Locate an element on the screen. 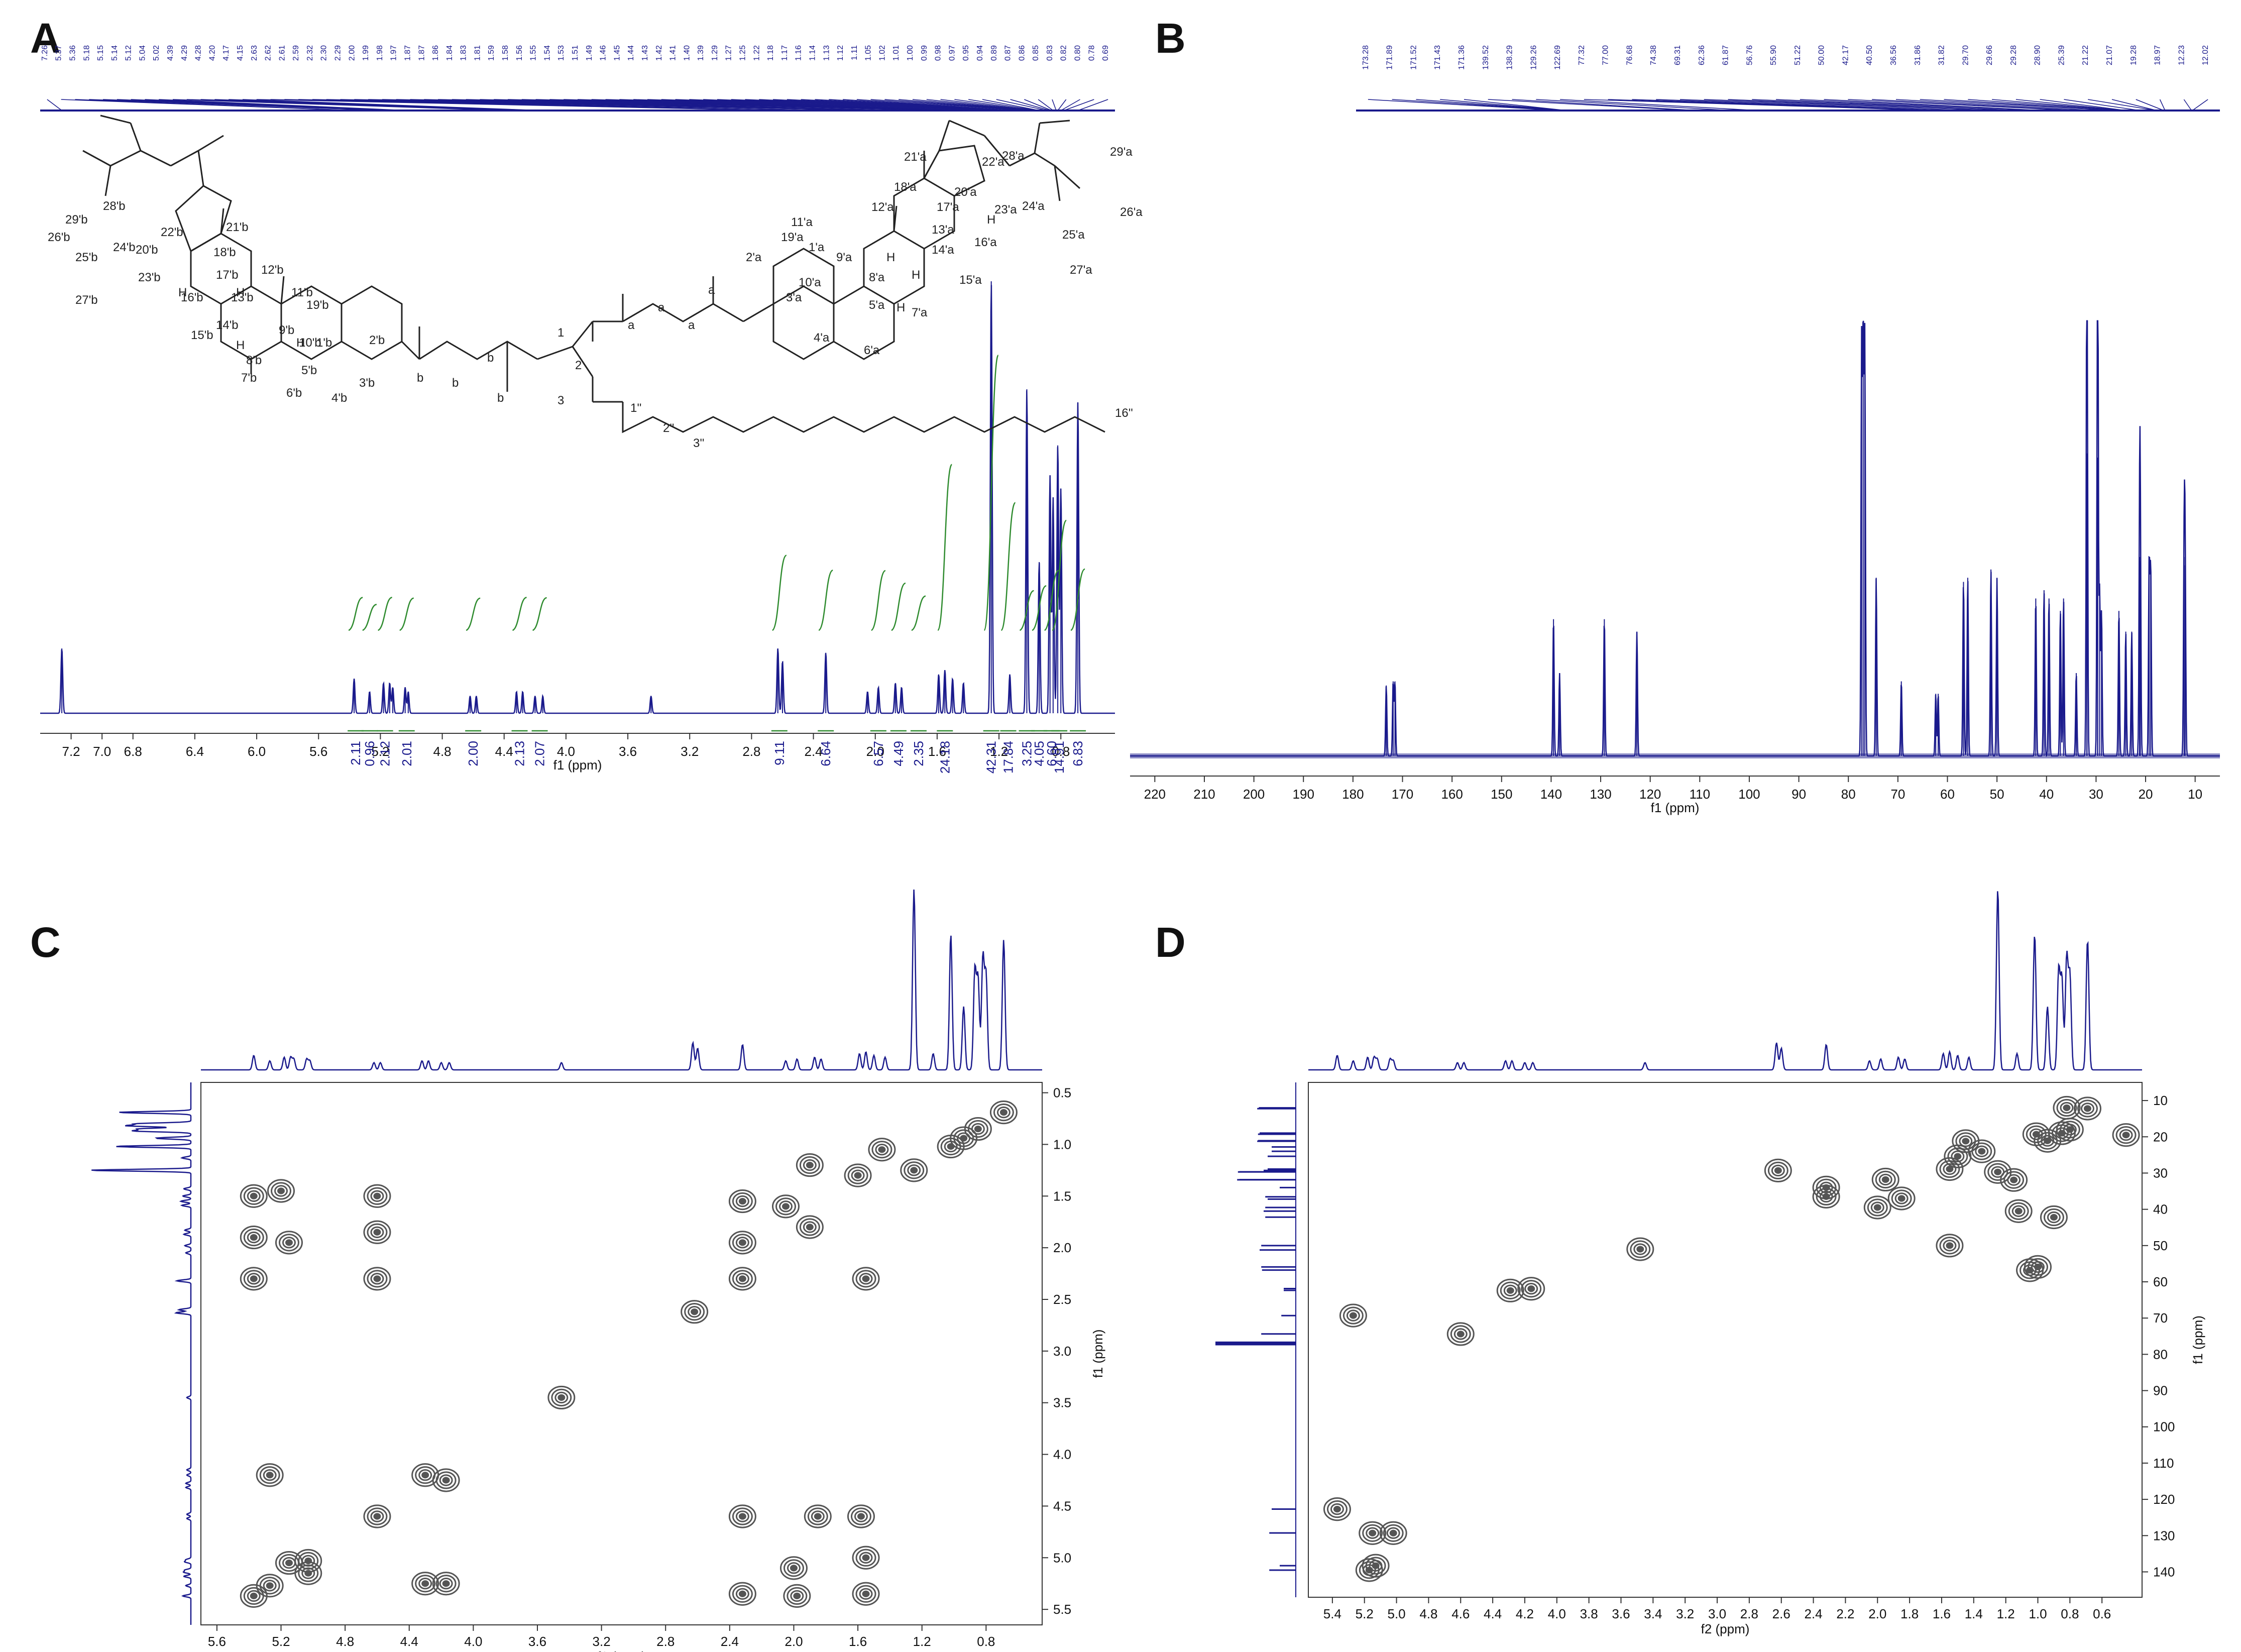 Image resolution: width=2241 pixels, height=1652 pixels. structure-label-70: 7'a is located at coordinates (920, 312).